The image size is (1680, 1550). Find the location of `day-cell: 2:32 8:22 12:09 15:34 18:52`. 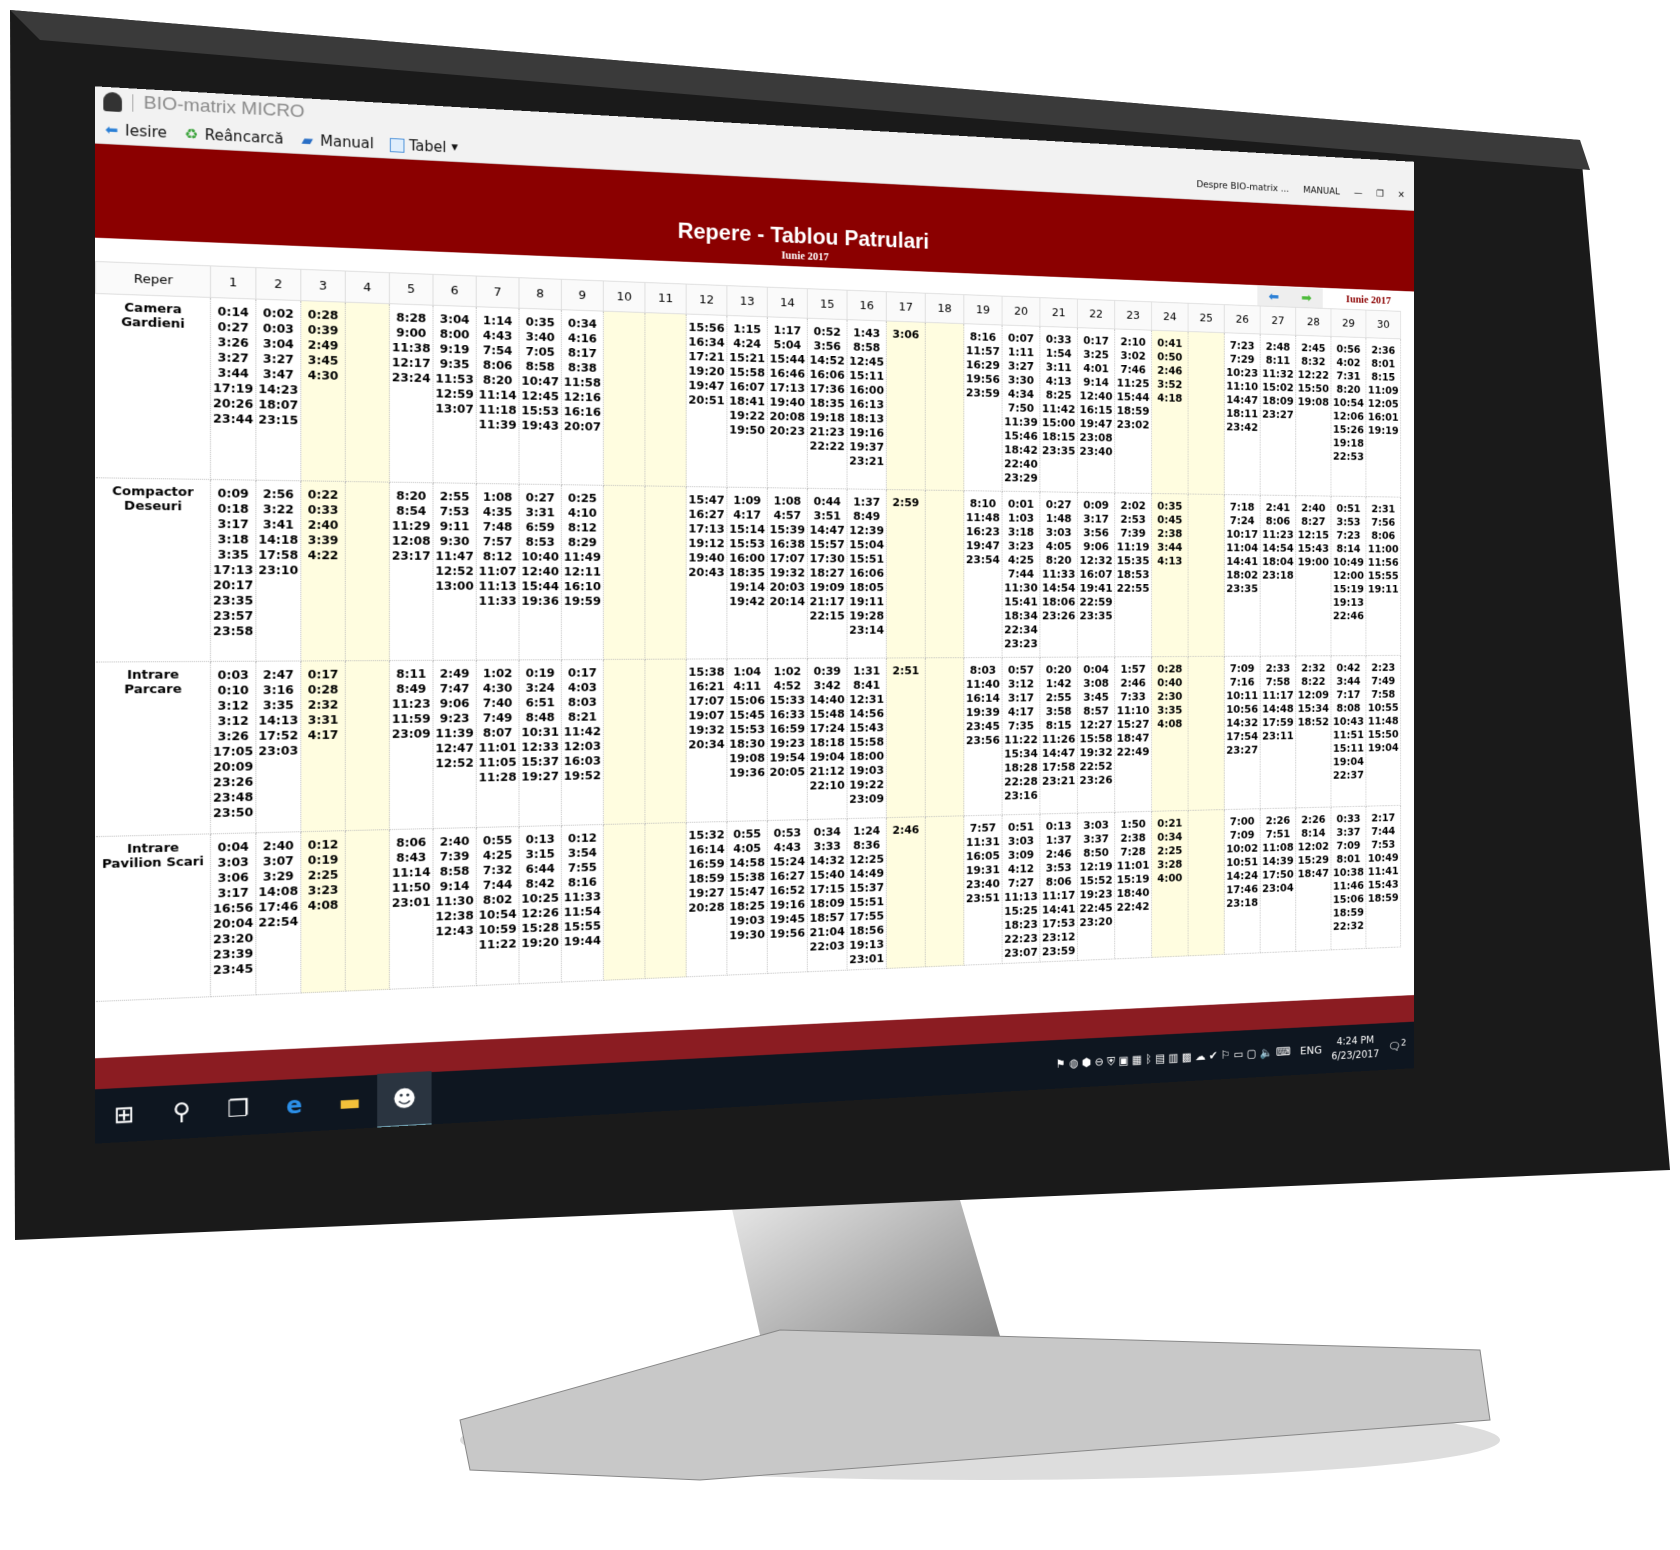

day-cell: 2:32 8:22 12:09 15:34 18:52 is located at coordinates (1313, 731).